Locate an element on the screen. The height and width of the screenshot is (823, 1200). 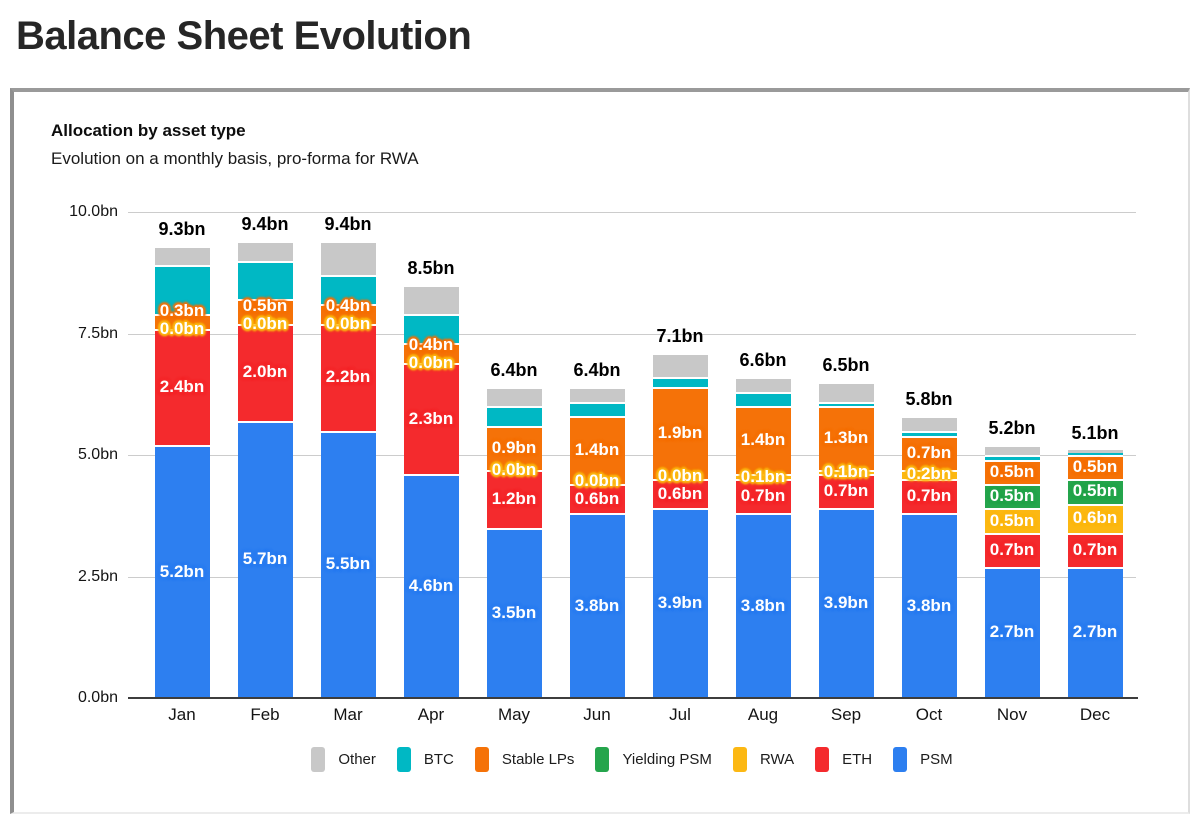
bar-segment-btc-jun is located at coordinates (597, 409).